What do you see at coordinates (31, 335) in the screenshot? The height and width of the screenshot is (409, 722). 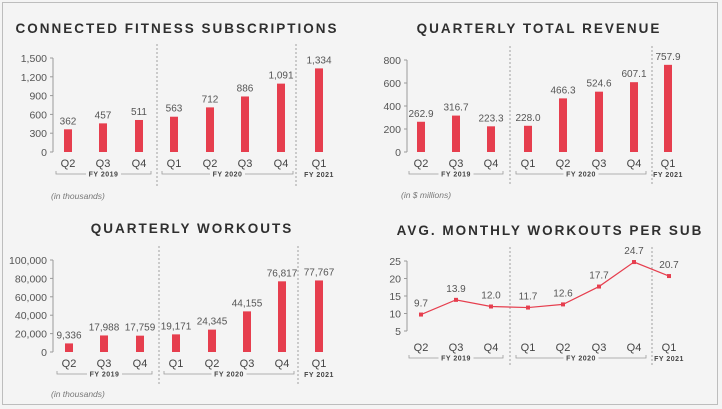 I see `y-tick-label: 20,000` at bounding box center [31, 335].